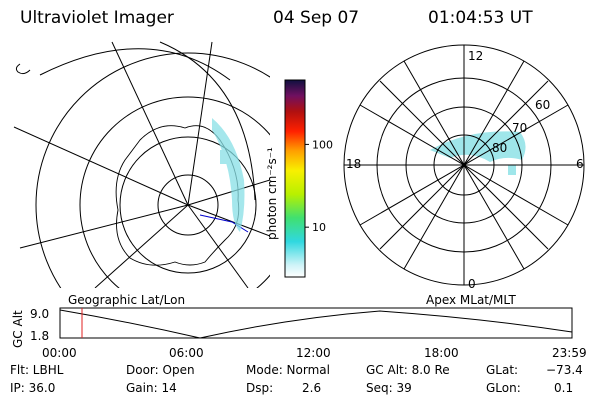 The height and width of the screenshot is (400, 600). I want to click on info-dsp-value: 2.6, so click(312, 388).